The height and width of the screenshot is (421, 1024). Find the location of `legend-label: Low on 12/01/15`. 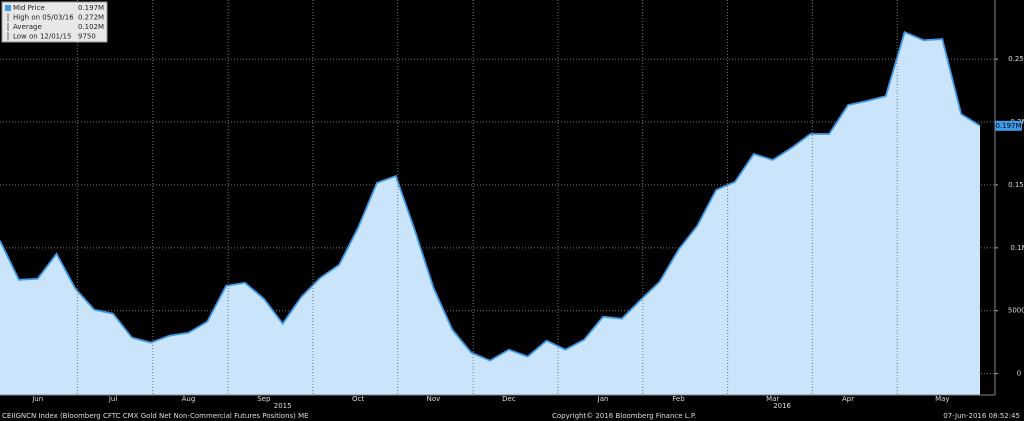

legend-label: Low on 12/01/15 is located at coordinates (42, 37).